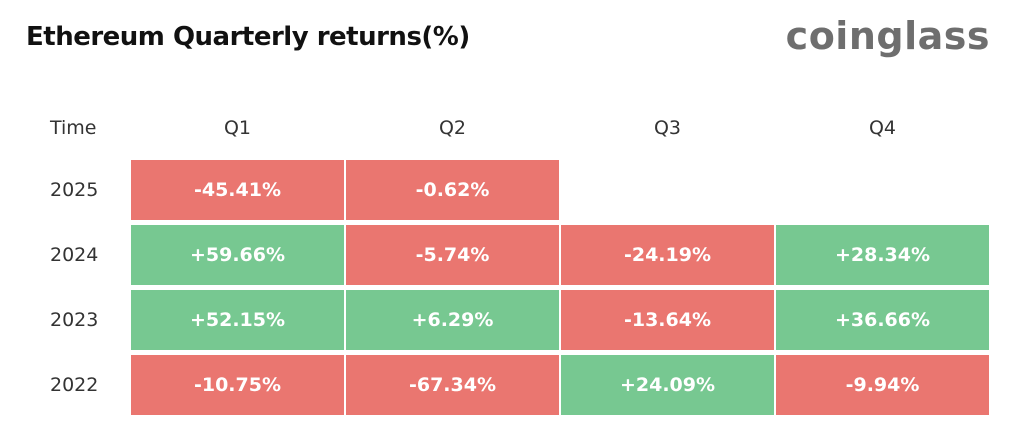  I want to click on return-cell-2024-q2: -5.74%, so click(452, 255).